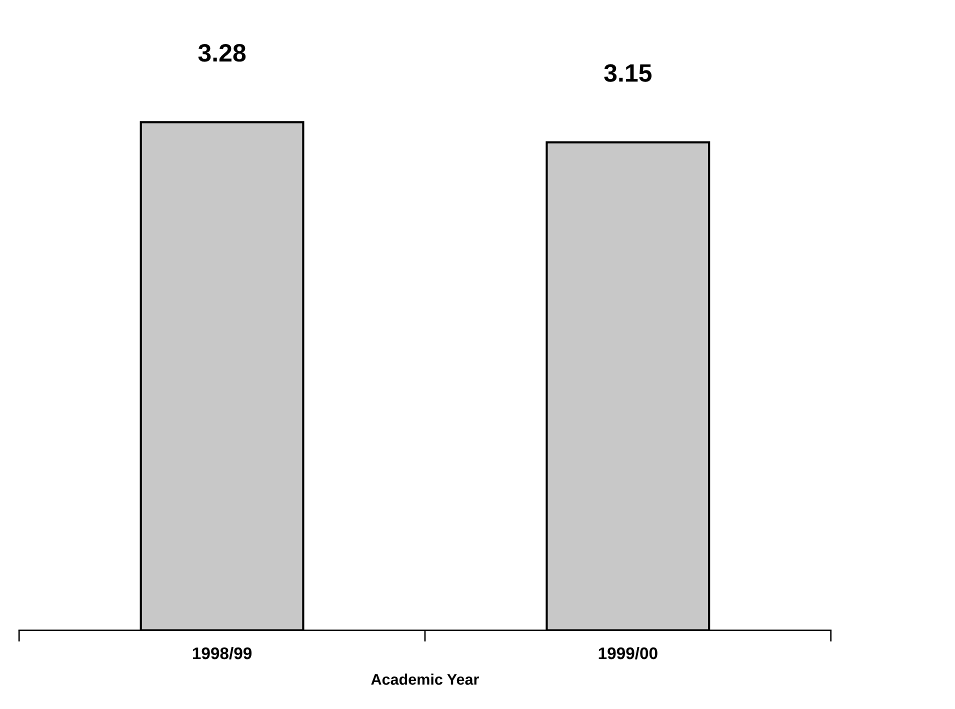 This screenshot has height=709, width=955. What do you see at coordinates (628, 73) in the screenshot?
I see `data-label: 3.15` at bounding box center [628, 73].